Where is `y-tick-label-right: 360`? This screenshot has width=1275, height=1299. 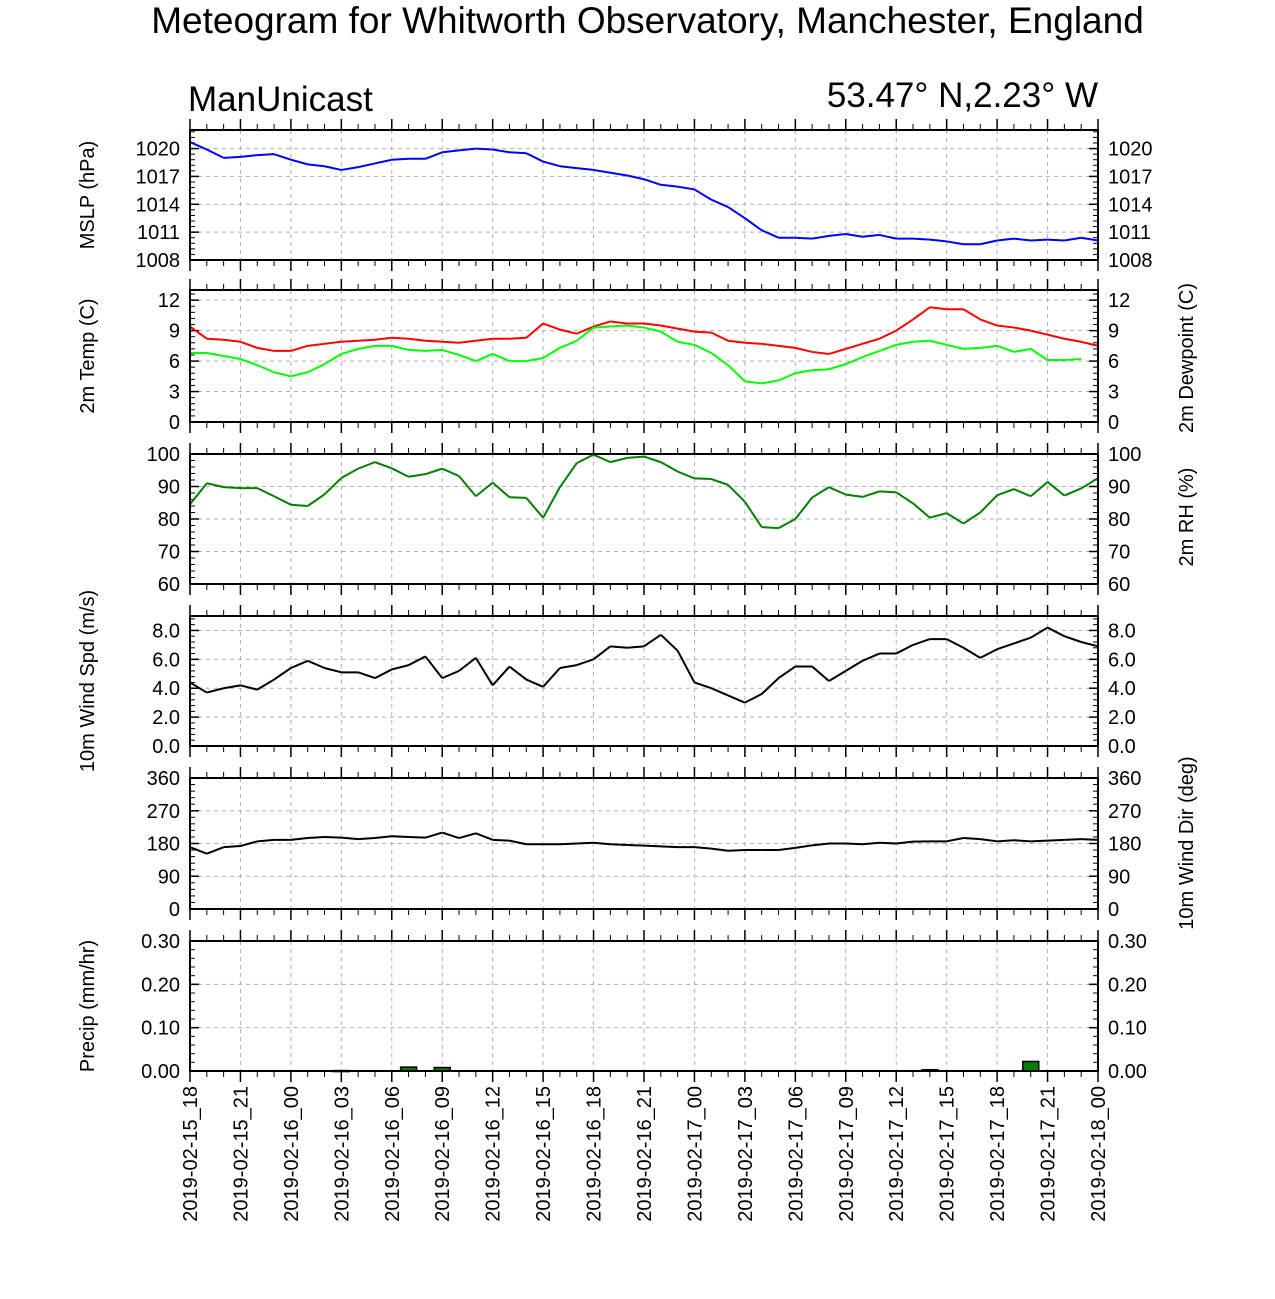
y-tick-label-right: 360 is located at coordinates (1124, 779).